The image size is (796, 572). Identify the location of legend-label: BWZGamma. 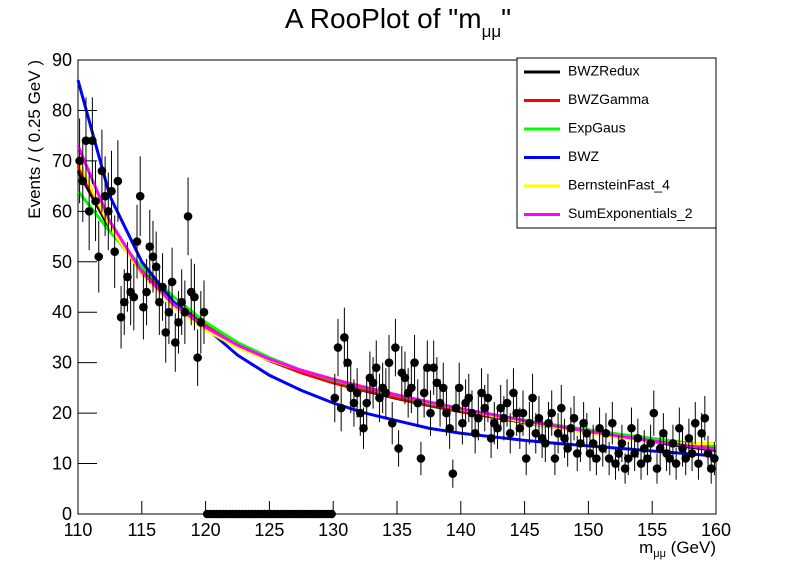
(608, 99).